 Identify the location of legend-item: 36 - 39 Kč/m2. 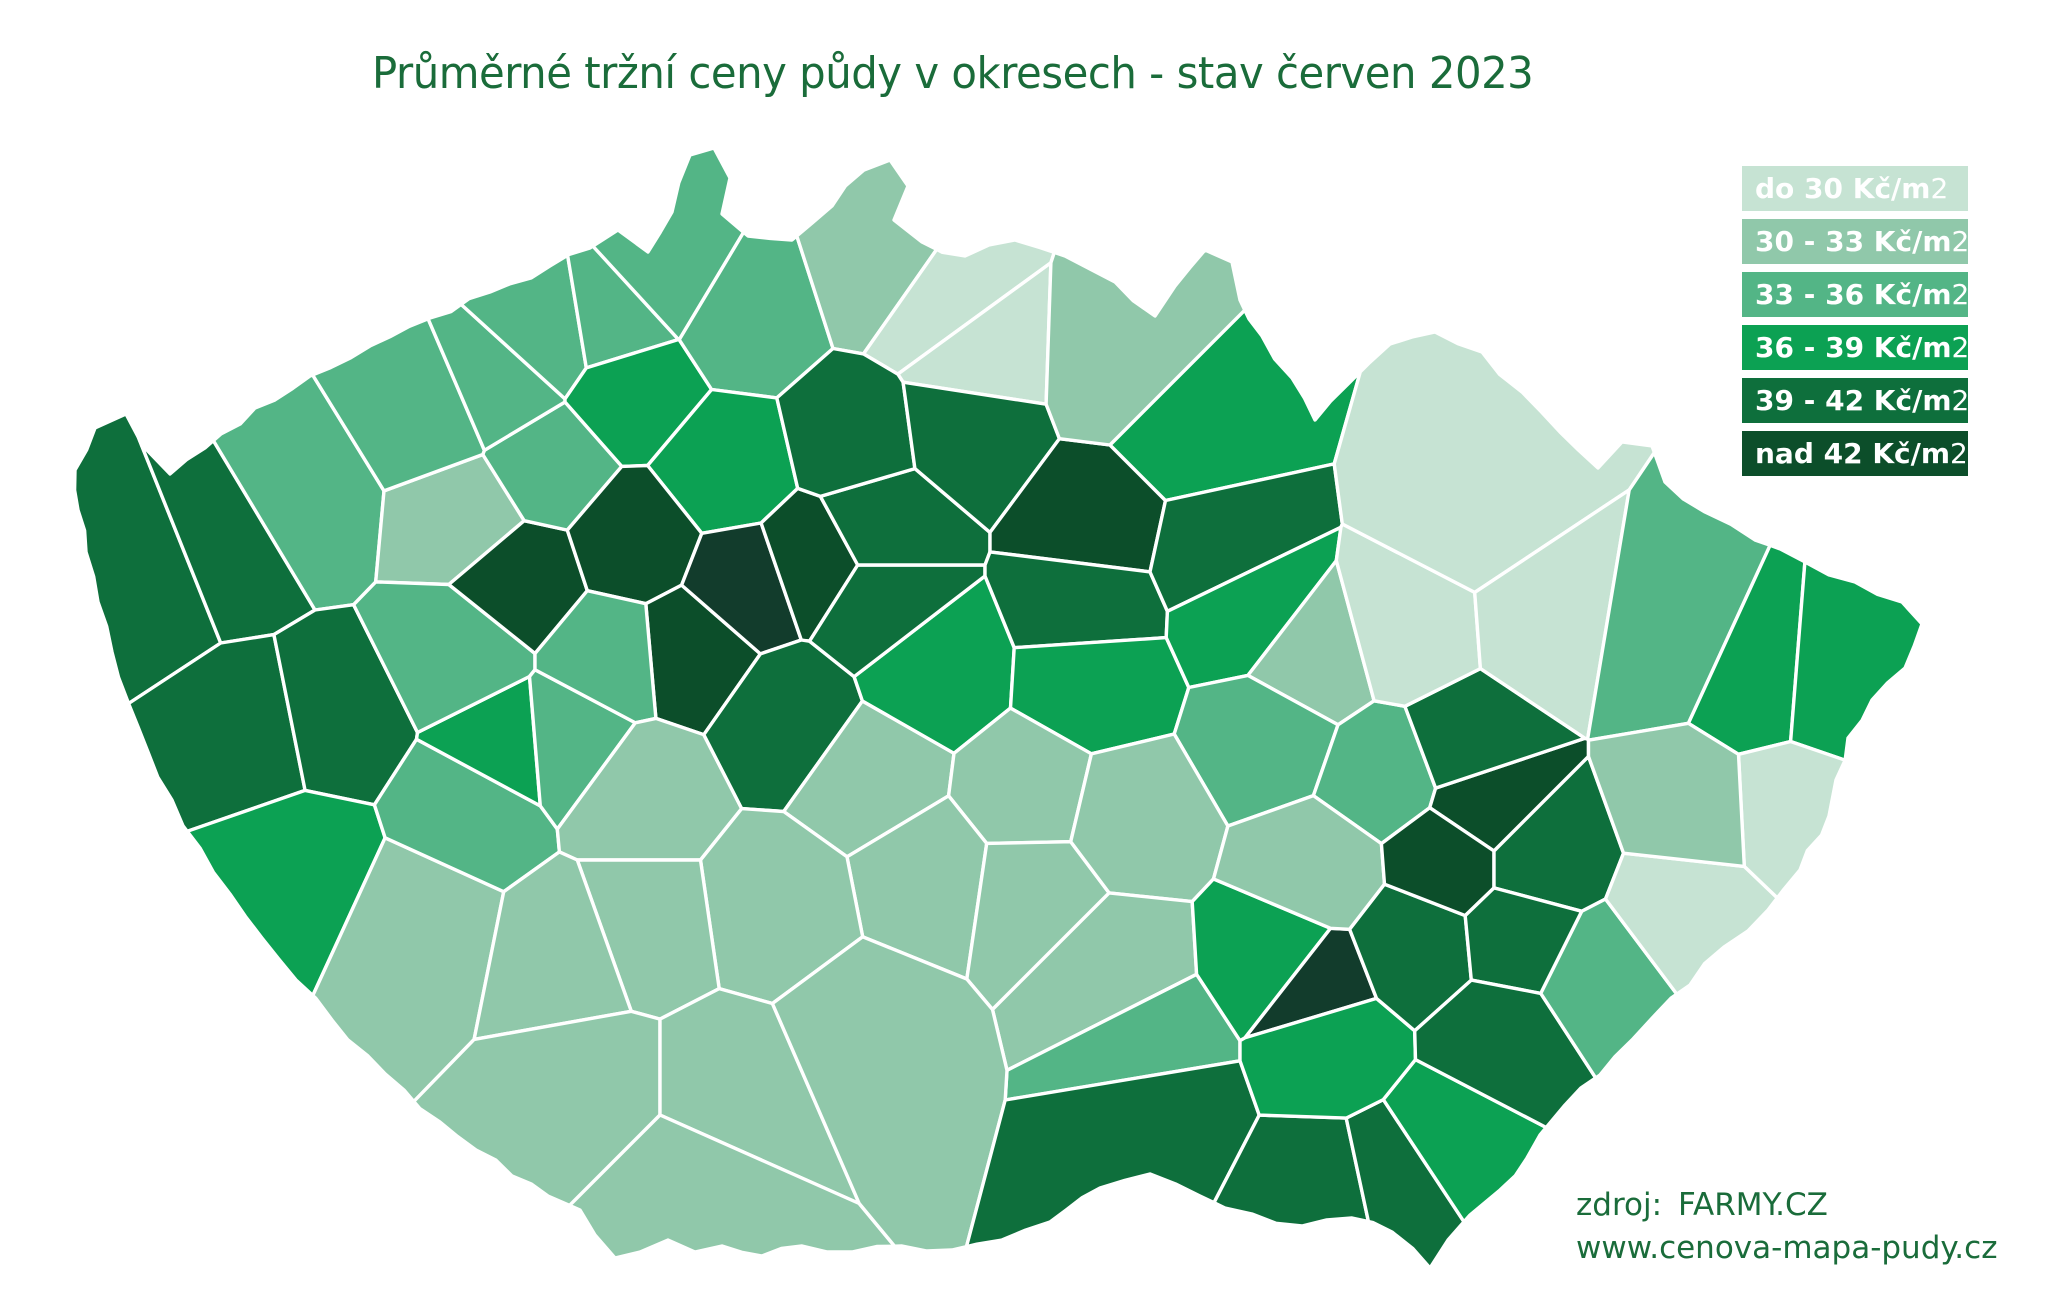
(1856, 347).